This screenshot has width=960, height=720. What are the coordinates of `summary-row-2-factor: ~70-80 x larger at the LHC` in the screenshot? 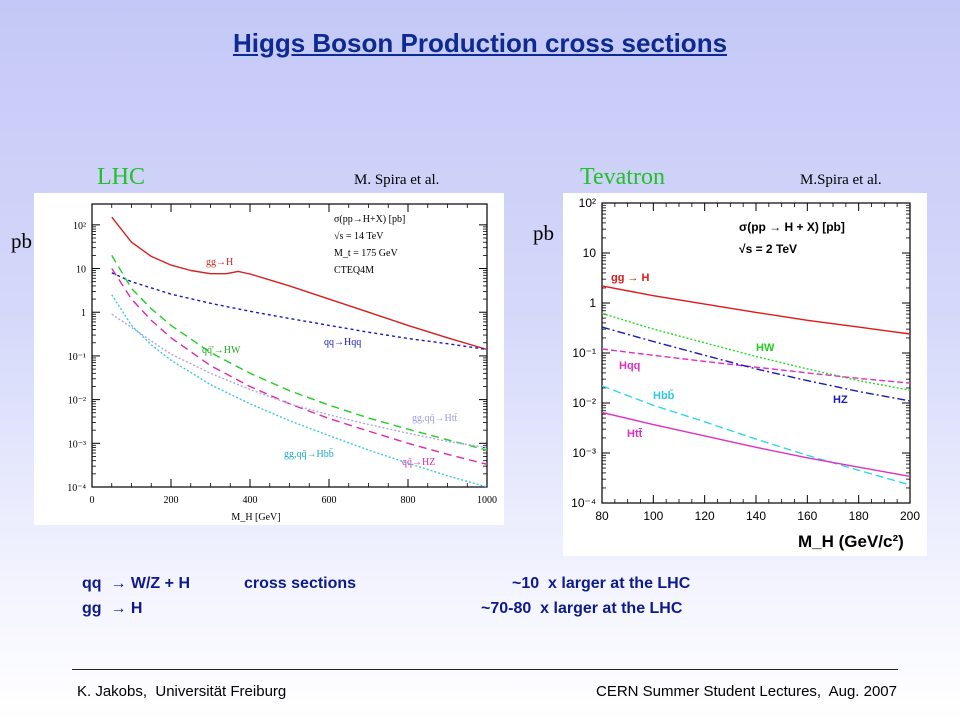 It's located at (582, 608).